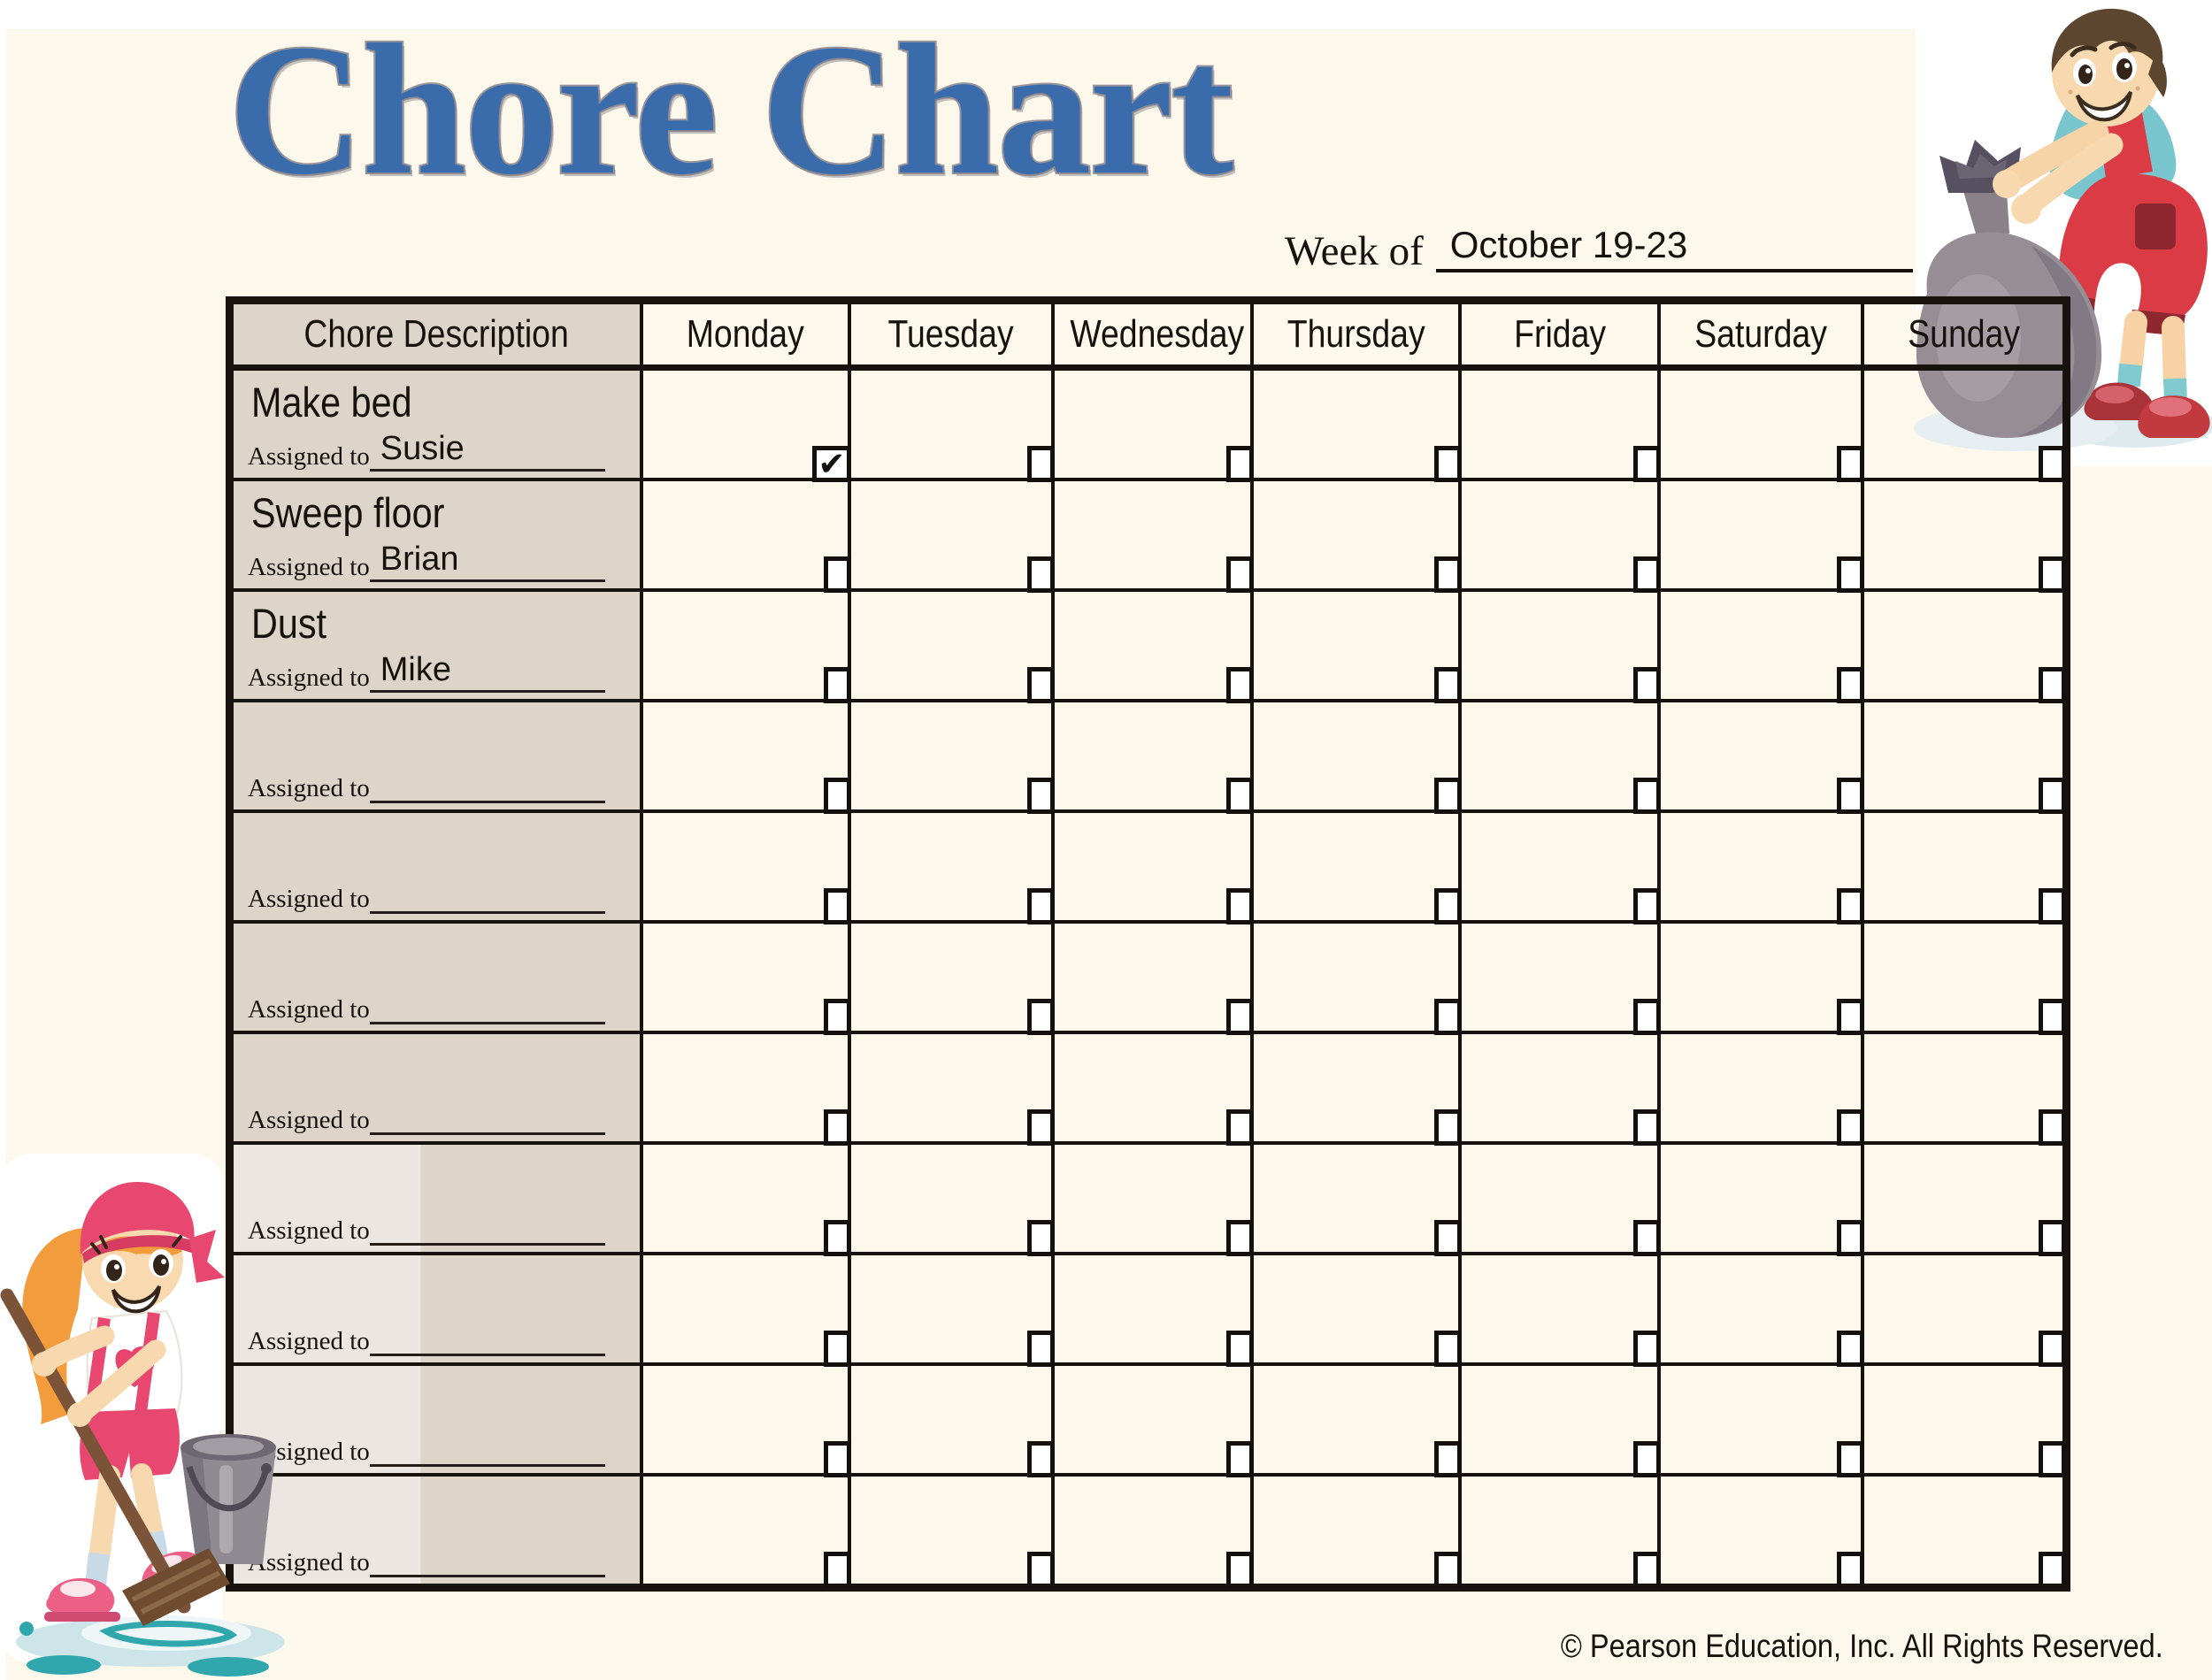 This screenshot has width=2212, height=1680. Describe the element at coordinates (1674, 248) in the screenshot. I see `week-of-value: October 19-23` at that location.